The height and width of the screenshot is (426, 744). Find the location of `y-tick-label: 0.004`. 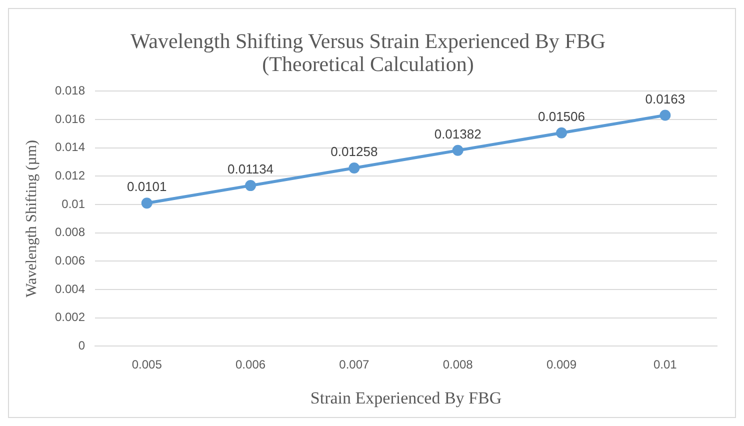

y-tick-label: 0.004 is located at coordinates (70, 289).